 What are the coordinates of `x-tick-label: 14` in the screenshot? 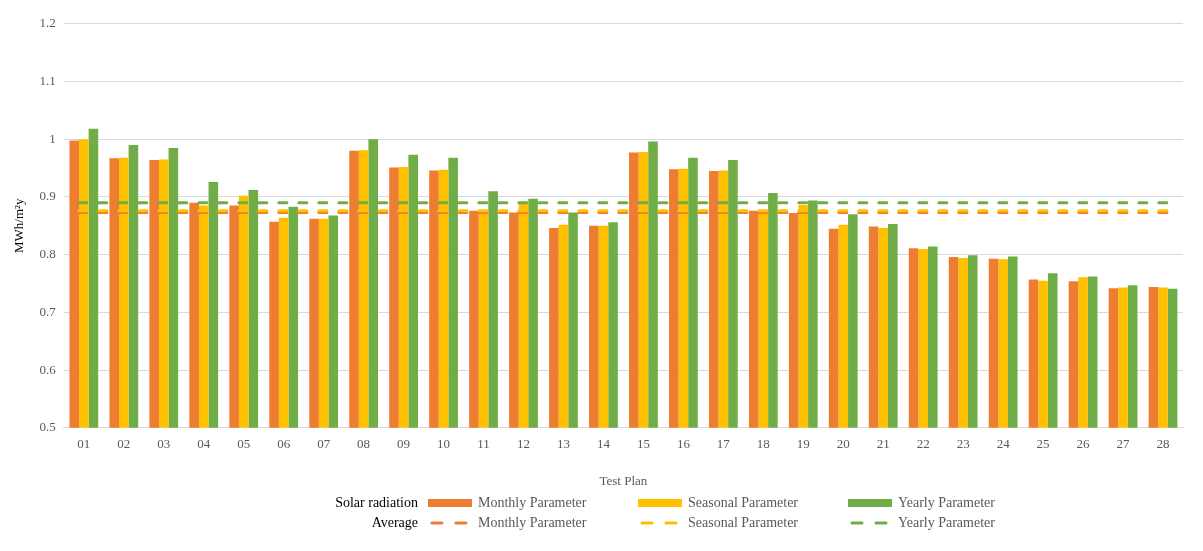 It's located at (603, 444).